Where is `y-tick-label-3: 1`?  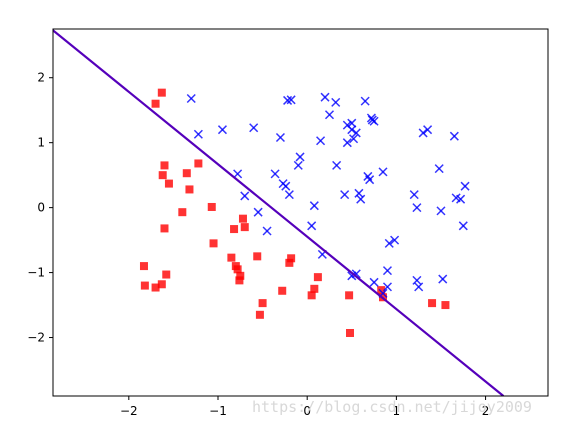 y-tick-label-3: 1 is located at coordinates (41, 143).